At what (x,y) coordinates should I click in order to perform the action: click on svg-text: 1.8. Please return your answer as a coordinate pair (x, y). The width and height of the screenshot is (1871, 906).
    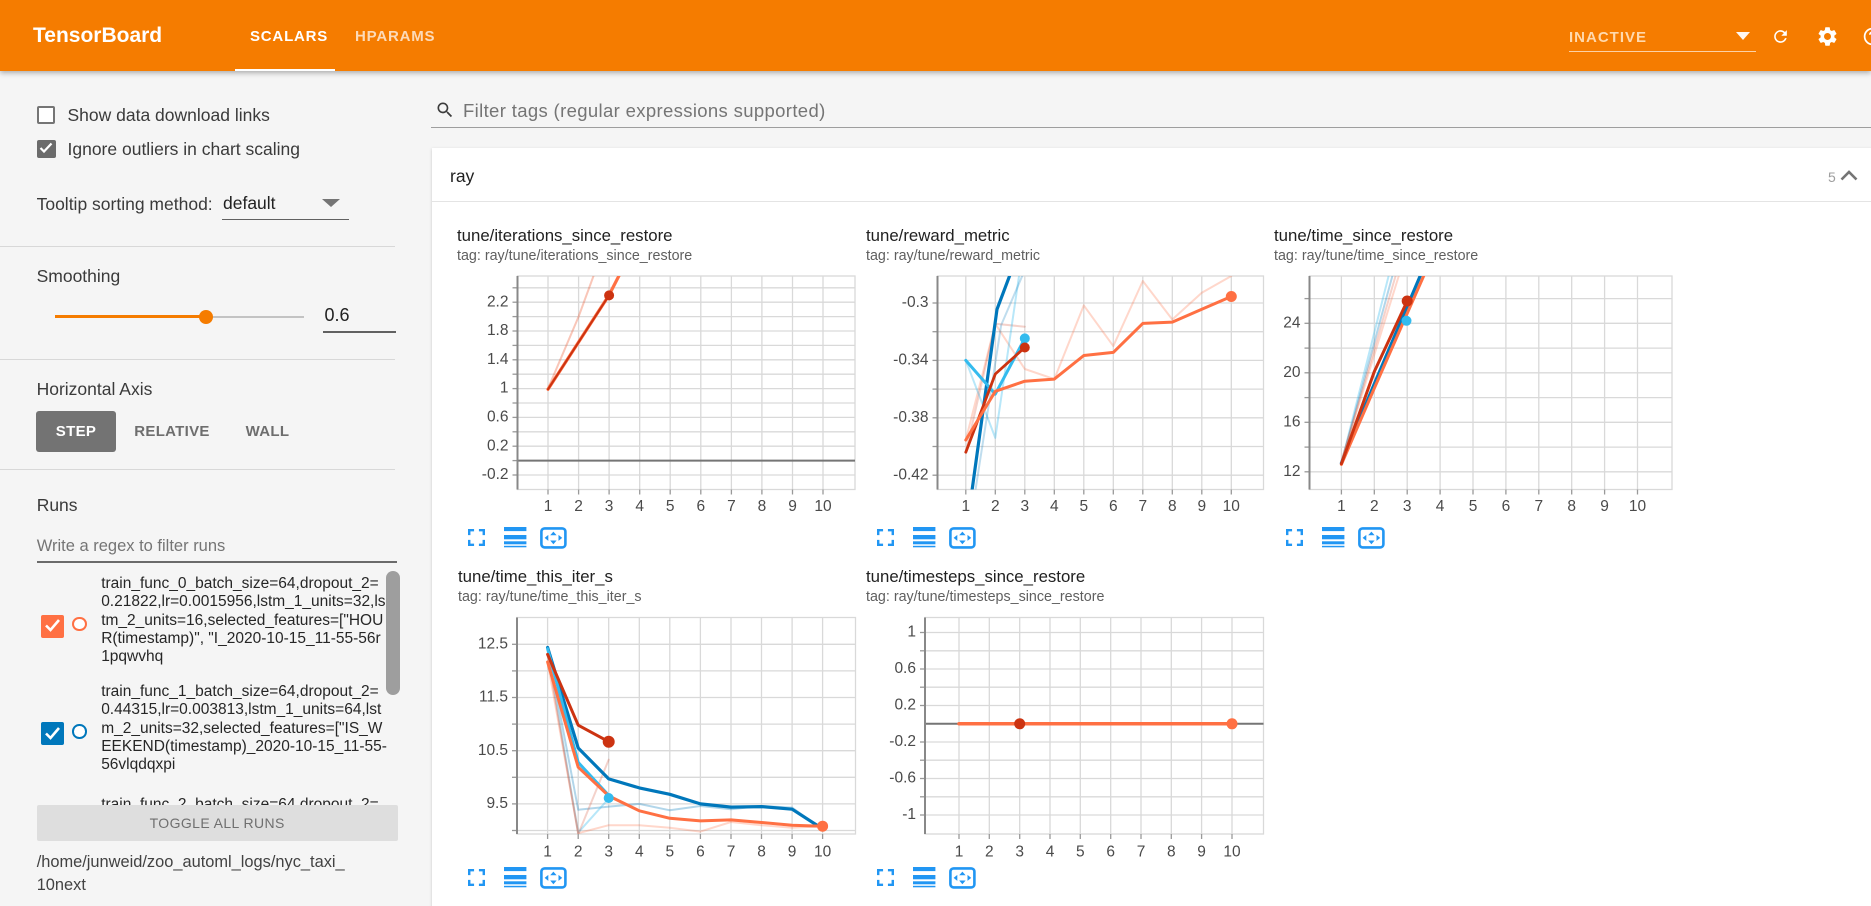
    Looking at the image, I should click on (498, 330).